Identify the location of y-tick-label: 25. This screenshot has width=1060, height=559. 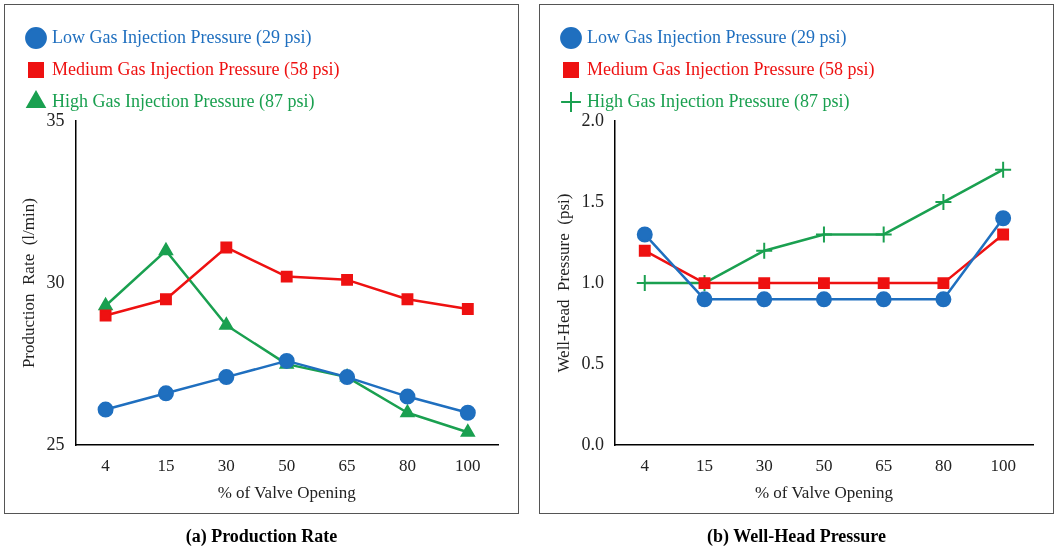
(55, 443).